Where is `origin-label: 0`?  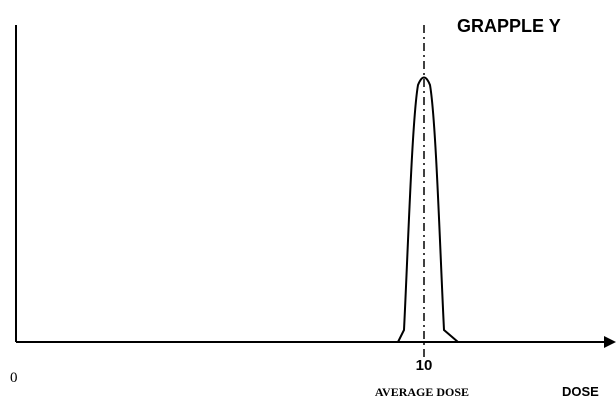
origin-label: 0 is located at coordinates (14, 378).